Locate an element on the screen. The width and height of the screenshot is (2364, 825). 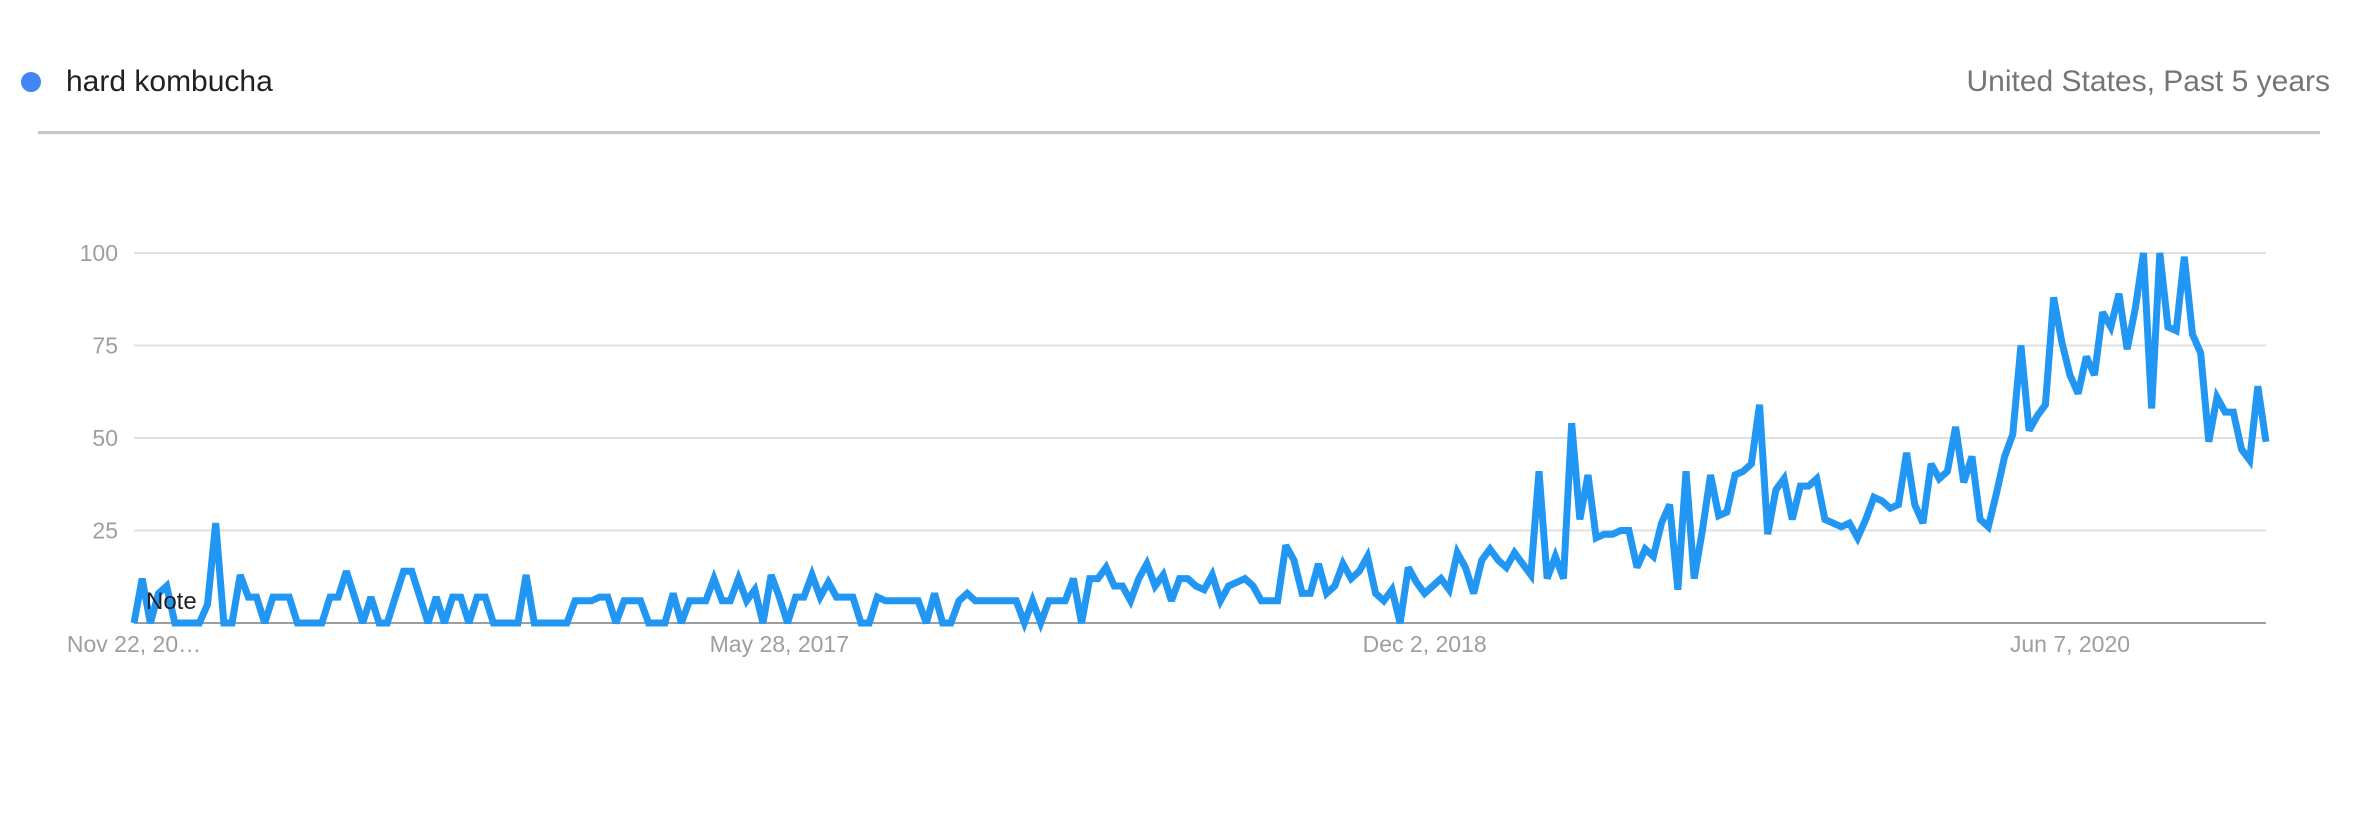
region-period-label: United States, Past 5 years is located at coordinates (2148, 81).